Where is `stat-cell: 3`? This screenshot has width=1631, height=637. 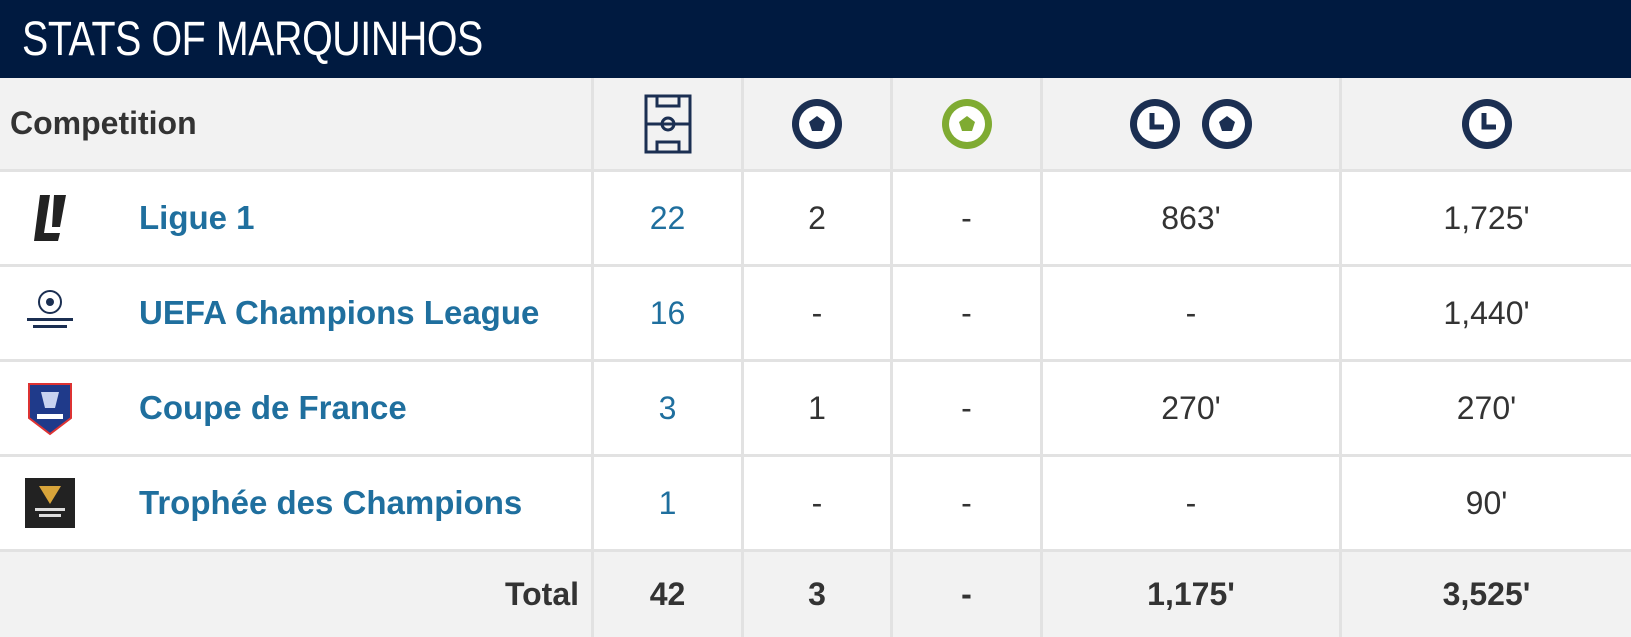
stat-cell: 3 is located at coordinates (666, 408).